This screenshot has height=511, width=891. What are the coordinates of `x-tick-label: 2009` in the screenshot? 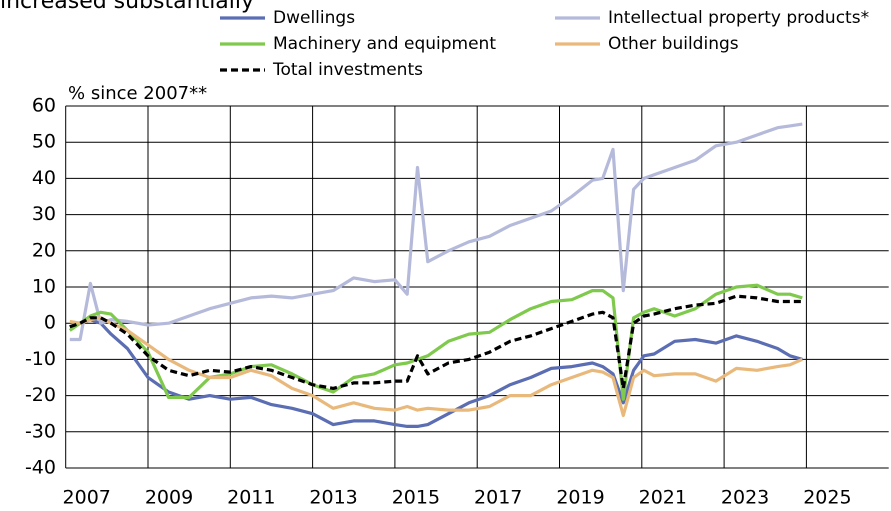 It's located at (169, 498).